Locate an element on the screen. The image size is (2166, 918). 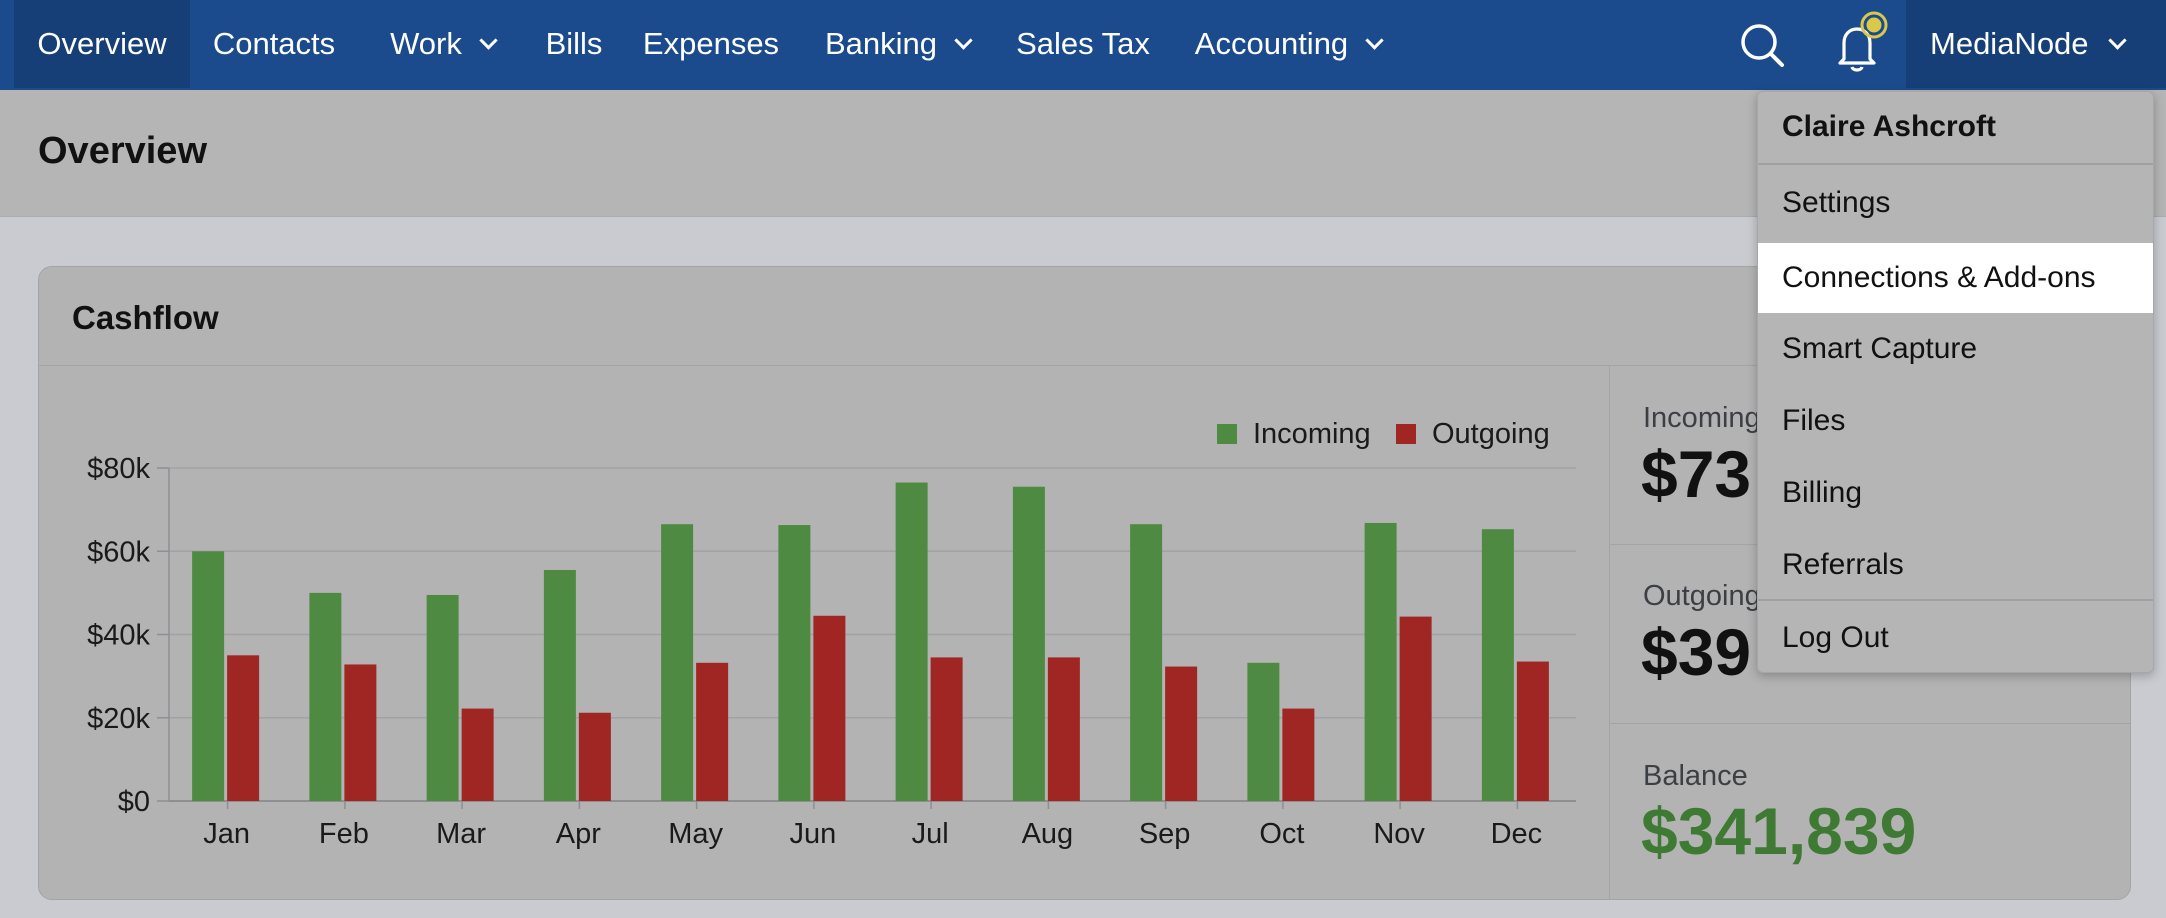
incoming-label: Incoming is located at coordinates (1702, 418).